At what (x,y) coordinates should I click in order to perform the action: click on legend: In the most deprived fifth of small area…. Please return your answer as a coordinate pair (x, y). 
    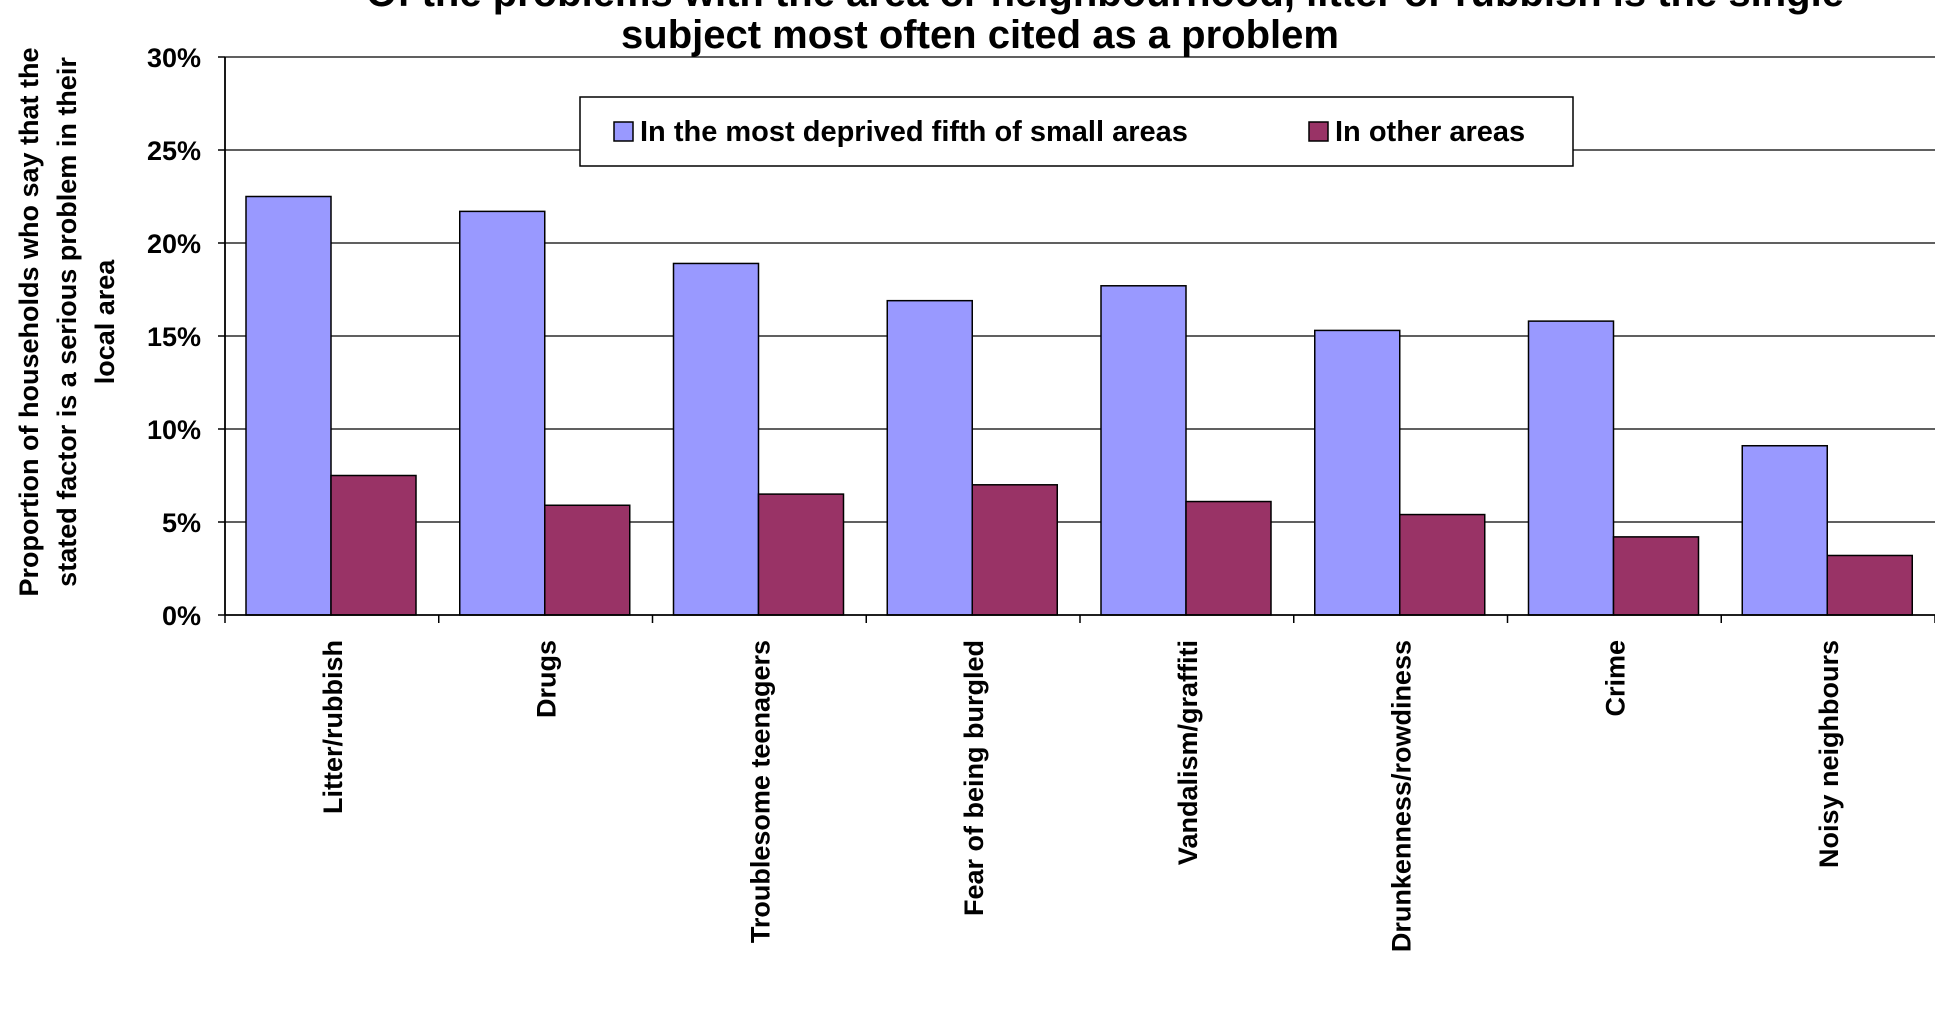
    Looking at the image, I should click on (1076, 131).